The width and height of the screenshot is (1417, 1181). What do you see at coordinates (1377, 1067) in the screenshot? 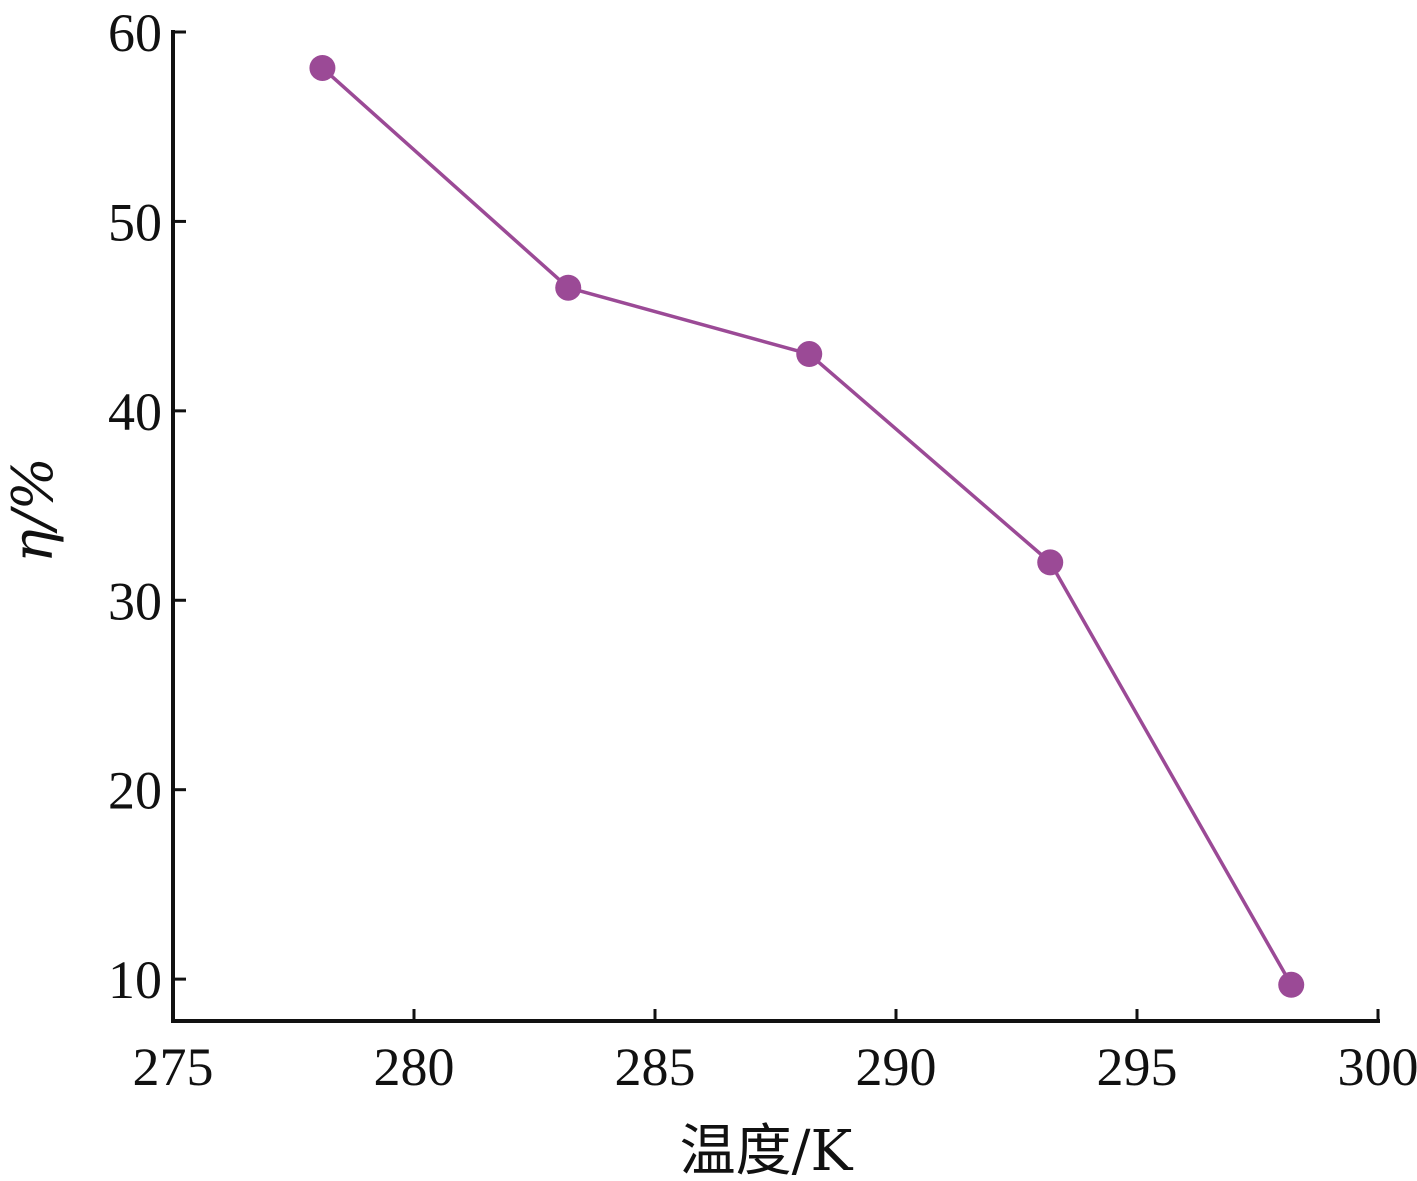
I see `x-tick-label: 300` at bounding box center [1377, 1067].